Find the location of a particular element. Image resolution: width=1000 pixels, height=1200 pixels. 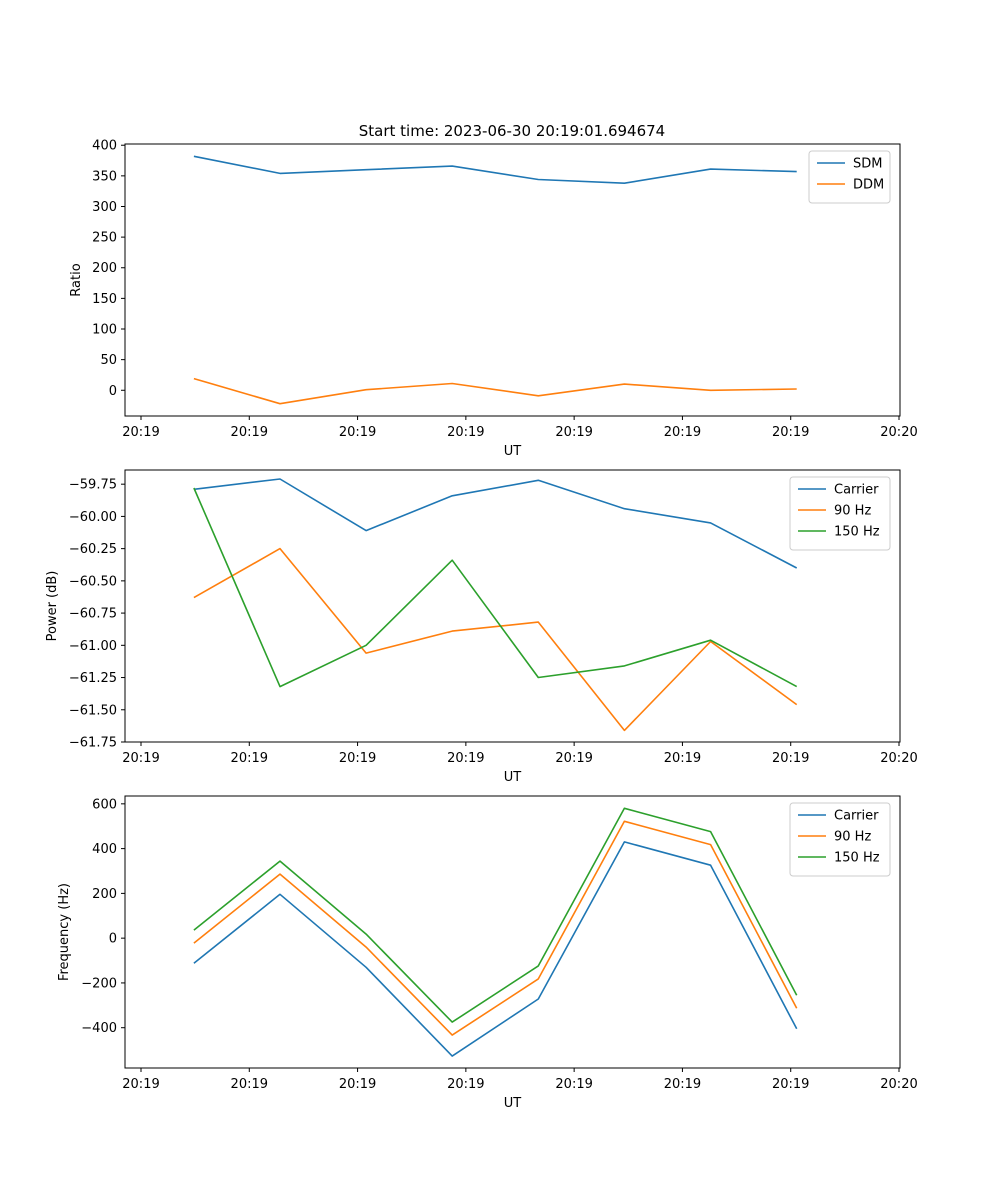

legend: SDM DDM is located at coordinates (849, 177).